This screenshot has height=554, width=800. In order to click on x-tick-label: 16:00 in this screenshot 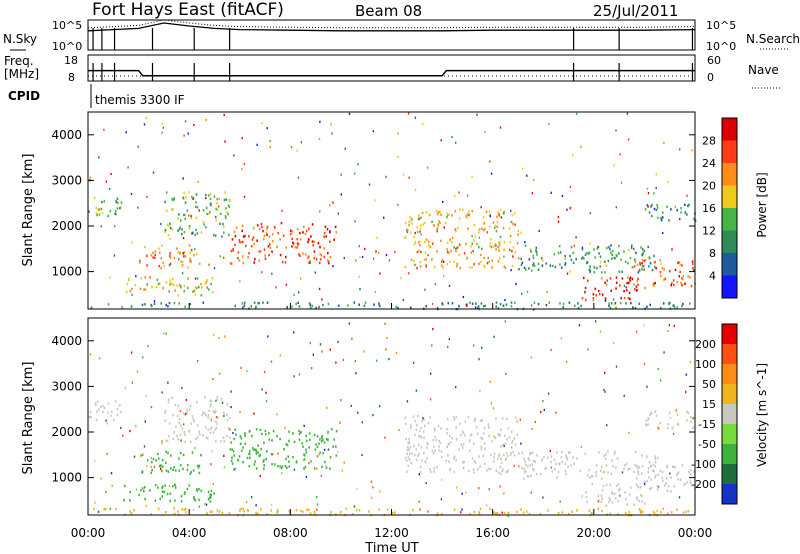, I will do `click(492, 533)`.